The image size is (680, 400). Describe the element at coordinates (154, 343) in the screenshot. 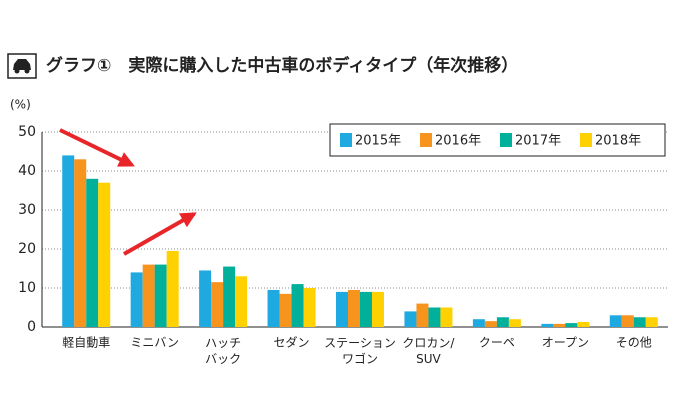

I see `x-tick-label: ミニバン` at that location.